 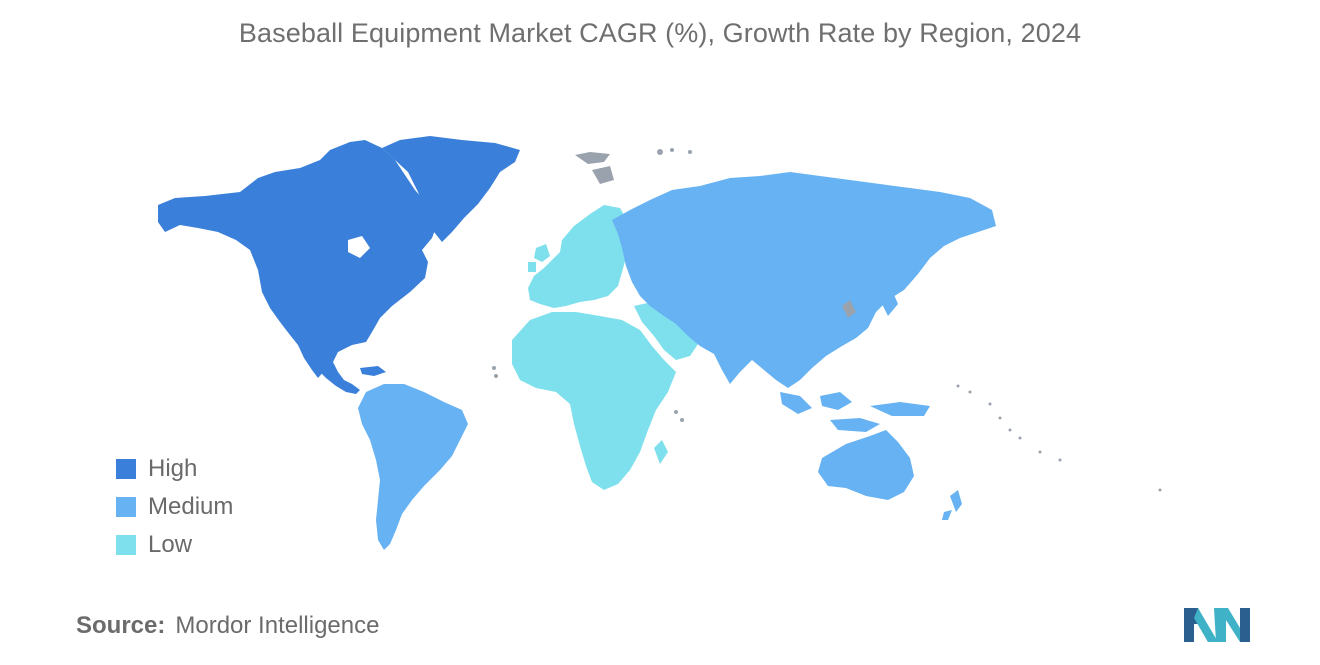 I want to click on legend: High Medium Low, so click(x=174, y=507).